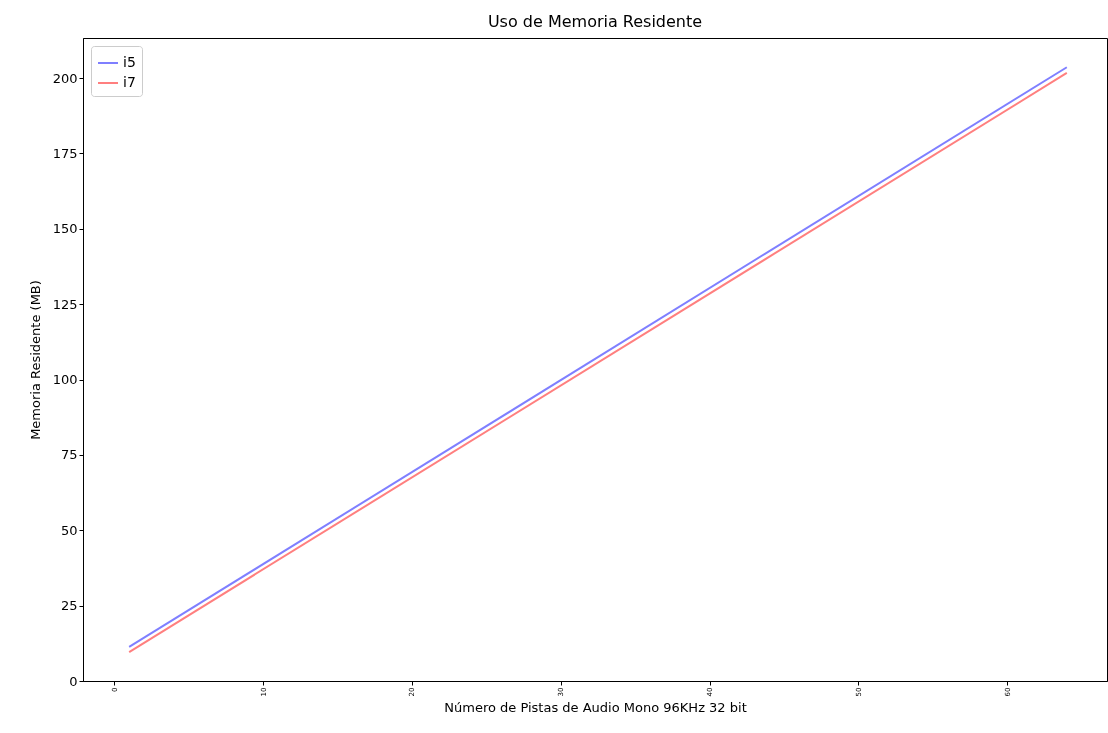 This screenshot has width=1108, height=733. What do you see at coordinates (65, 153) in the screenshot?
I see `y-tick-label: 175` at bounding box center [65, 153].